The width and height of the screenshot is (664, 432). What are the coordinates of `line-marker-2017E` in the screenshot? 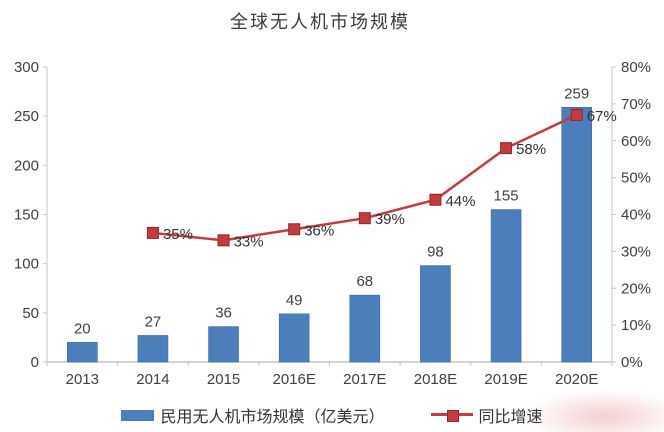 It's located at (364, 218).